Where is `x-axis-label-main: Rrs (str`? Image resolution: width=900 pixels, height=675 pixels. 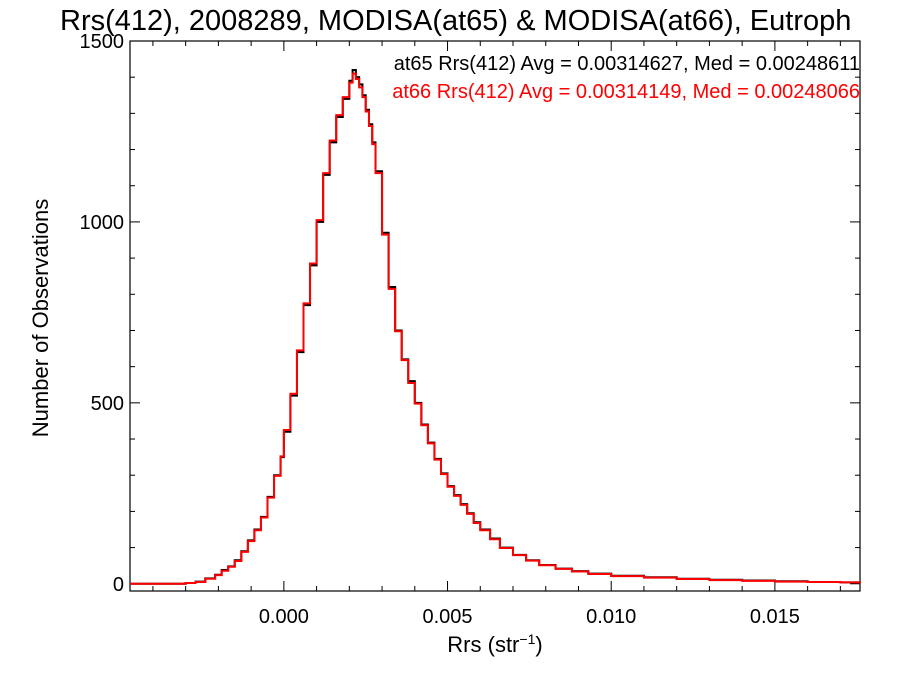 x-axis-label-main: Rrs (str is located at coordinates (483, 644).